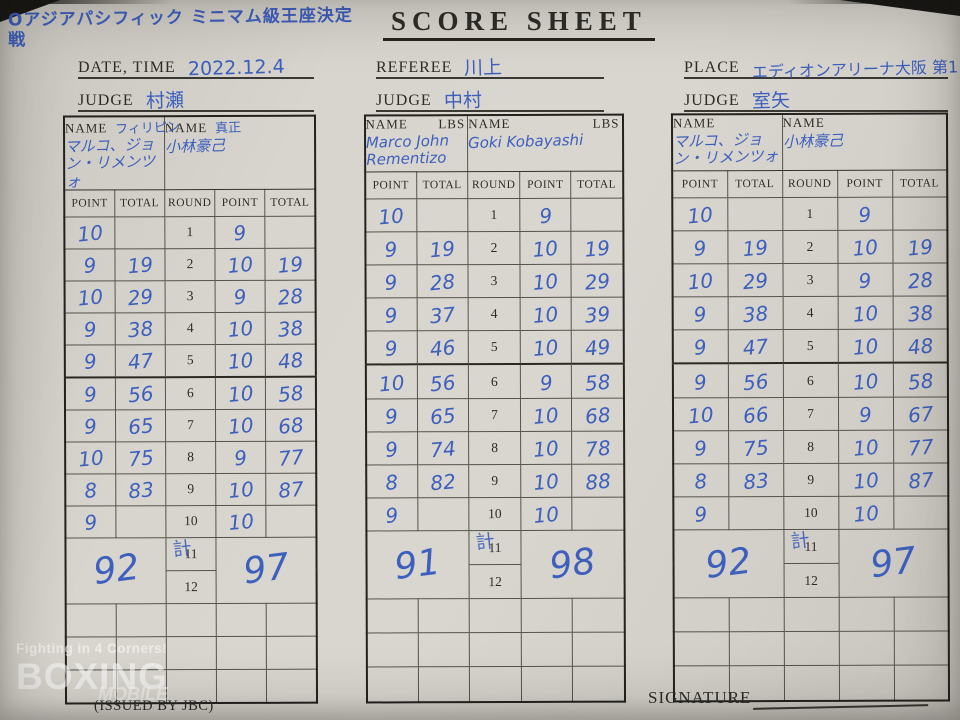 This screenshot has width=960, height=720. What do you see at coordinates (597, 314) in the screenshot?
I see `handwritten-score-cell: 39` at bounding box center [597, 314].